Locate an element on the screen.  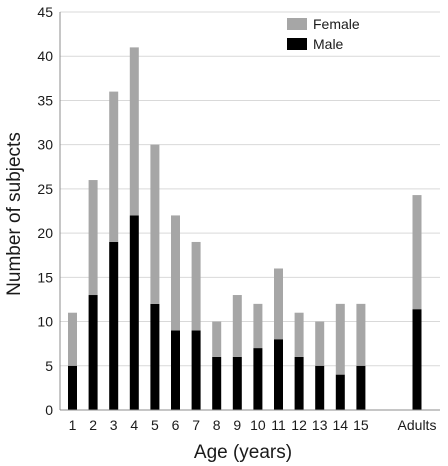
y-tick-label-10: 10 is located at coordinates (45, 322).